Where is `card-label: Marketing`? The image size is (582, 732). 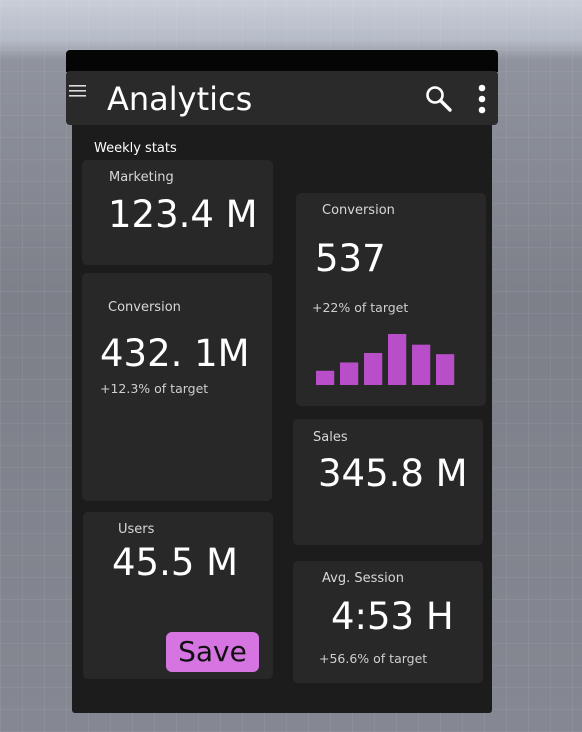 card-label: Marketing is located at coordinates (141, 177).